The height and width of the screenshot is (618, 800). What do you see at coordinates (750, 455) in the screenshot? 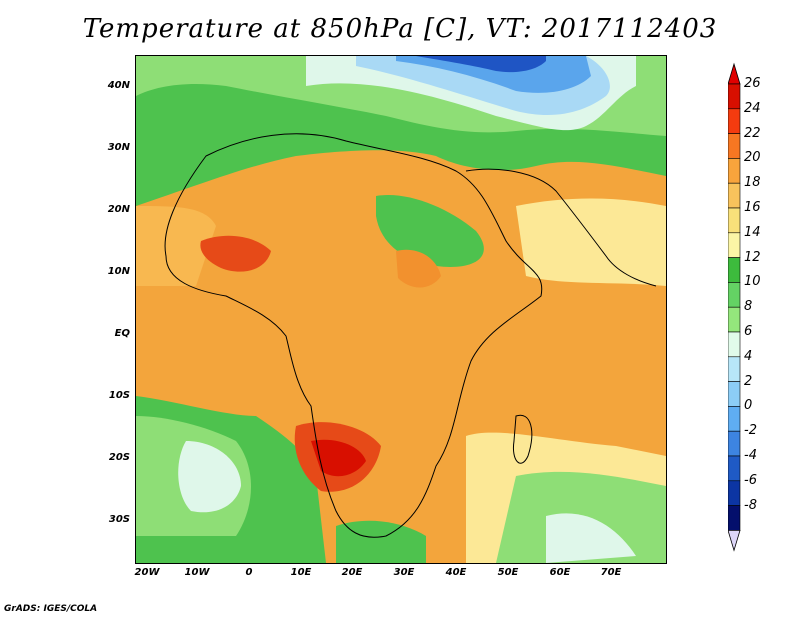
I see `colorbar-label: -4` at bounding box center [750, 455].